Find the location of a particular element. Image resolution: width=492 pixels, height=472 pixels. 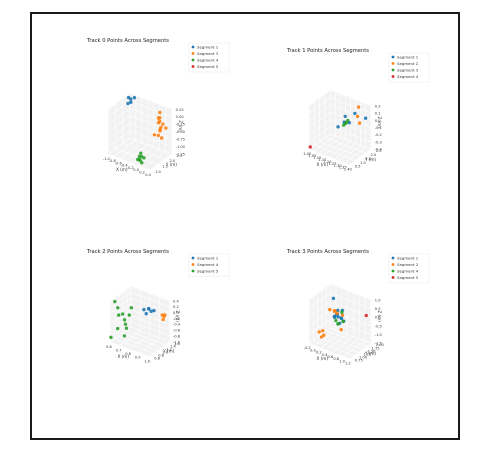

y-tick-label: 0.6 is located at coordinates (157, 358).